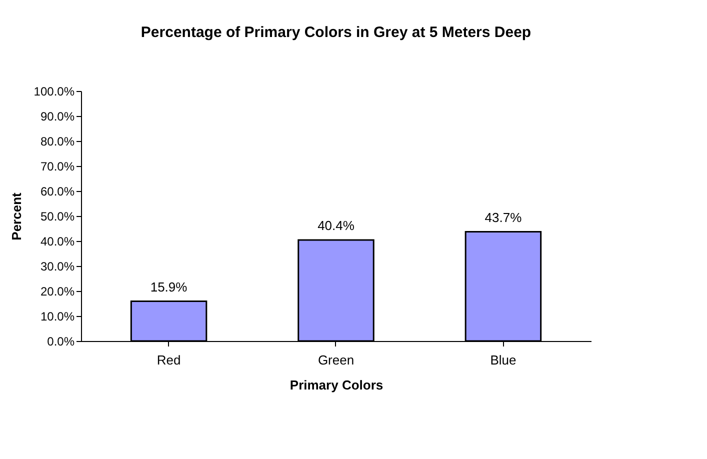  I want to click on y-axis-title: Percent, so click(16, 216).